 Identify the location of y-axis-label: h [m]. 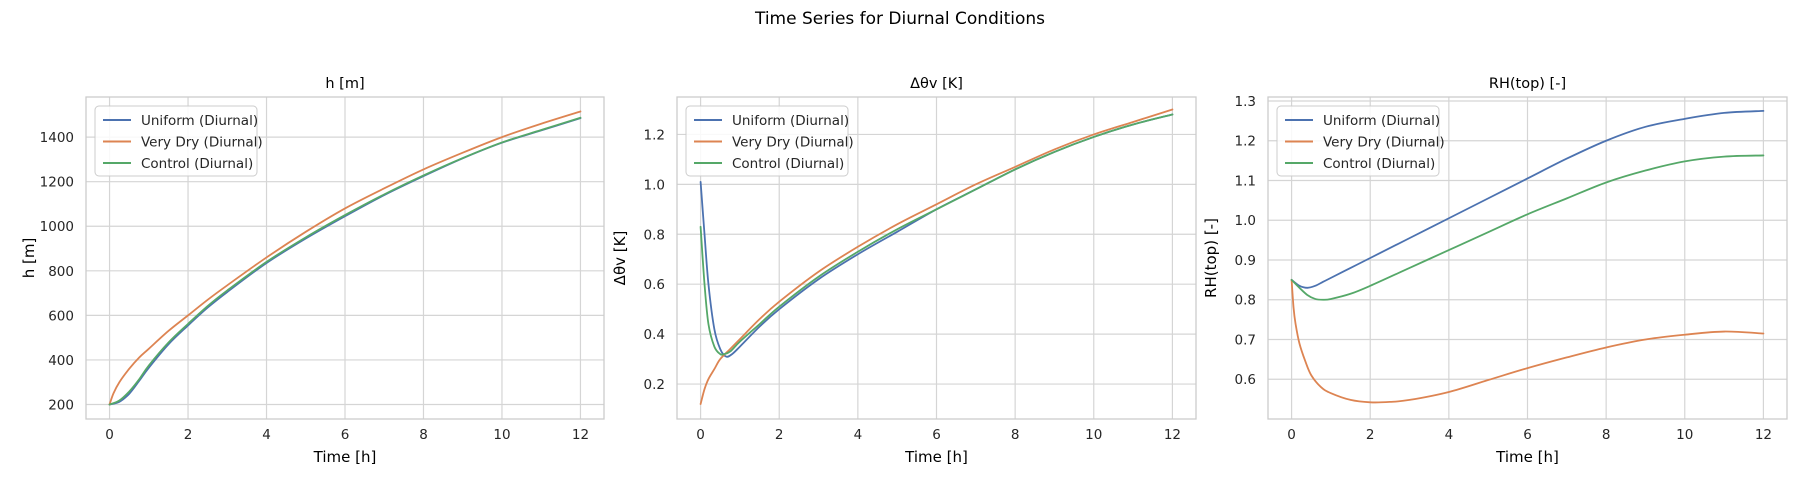
(29, 258).